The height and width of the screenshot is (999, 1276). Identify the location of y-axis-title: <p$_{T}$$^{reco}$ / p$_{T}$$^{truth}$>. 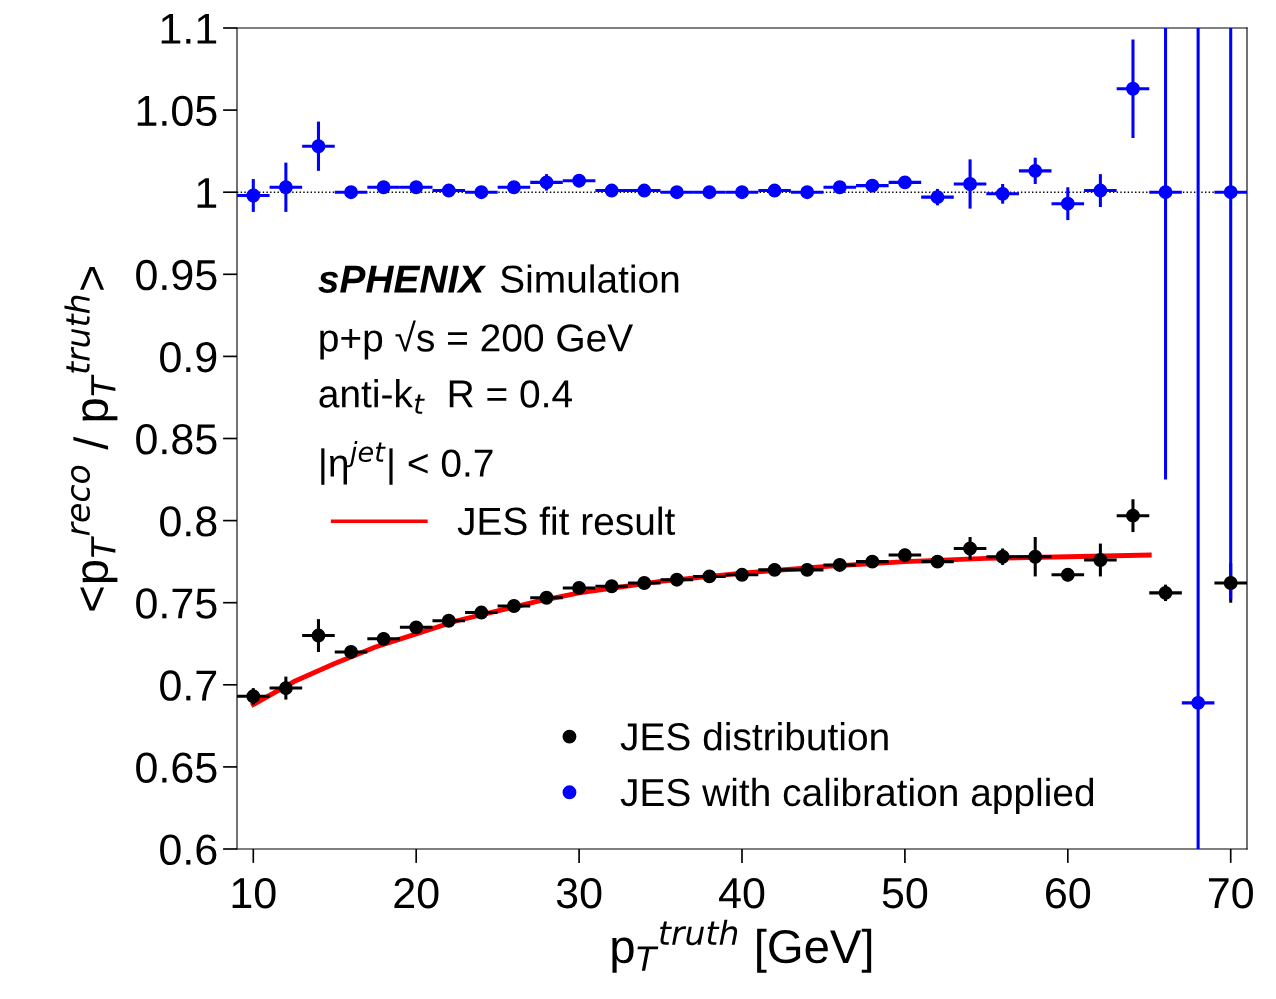
(91, 438).